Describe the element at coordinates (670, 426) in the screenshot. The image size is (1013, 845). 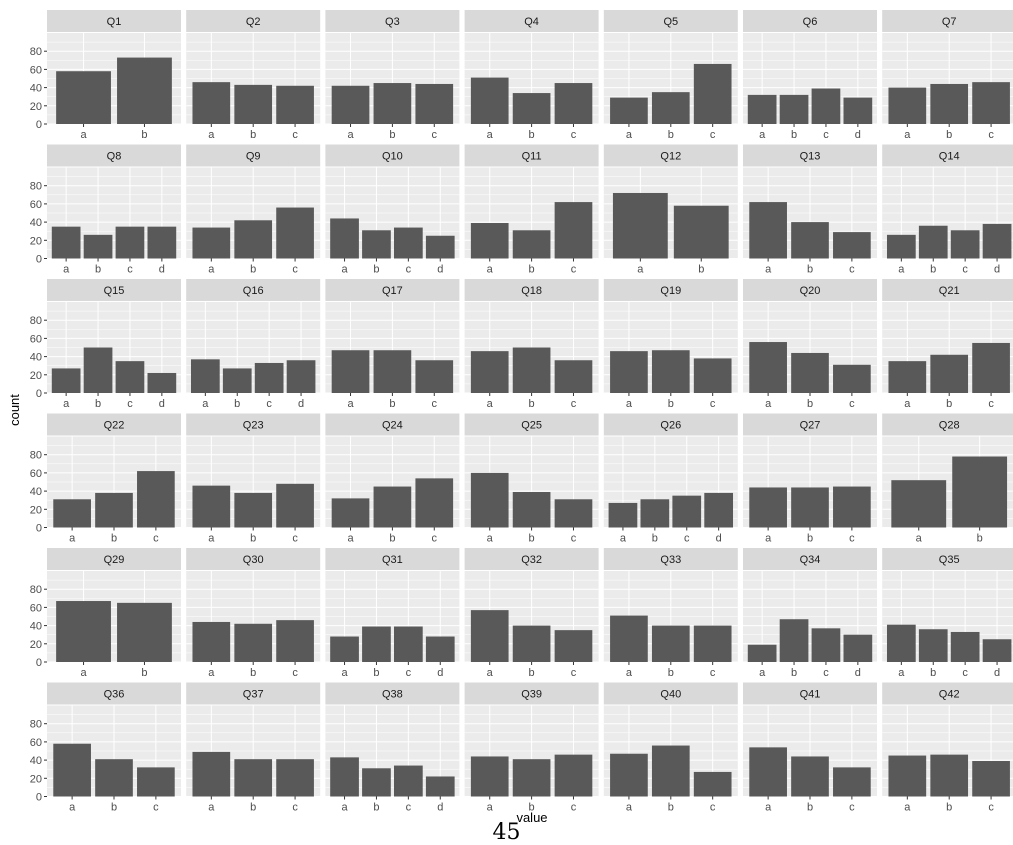
I see `facet-title: Q26` at that location.